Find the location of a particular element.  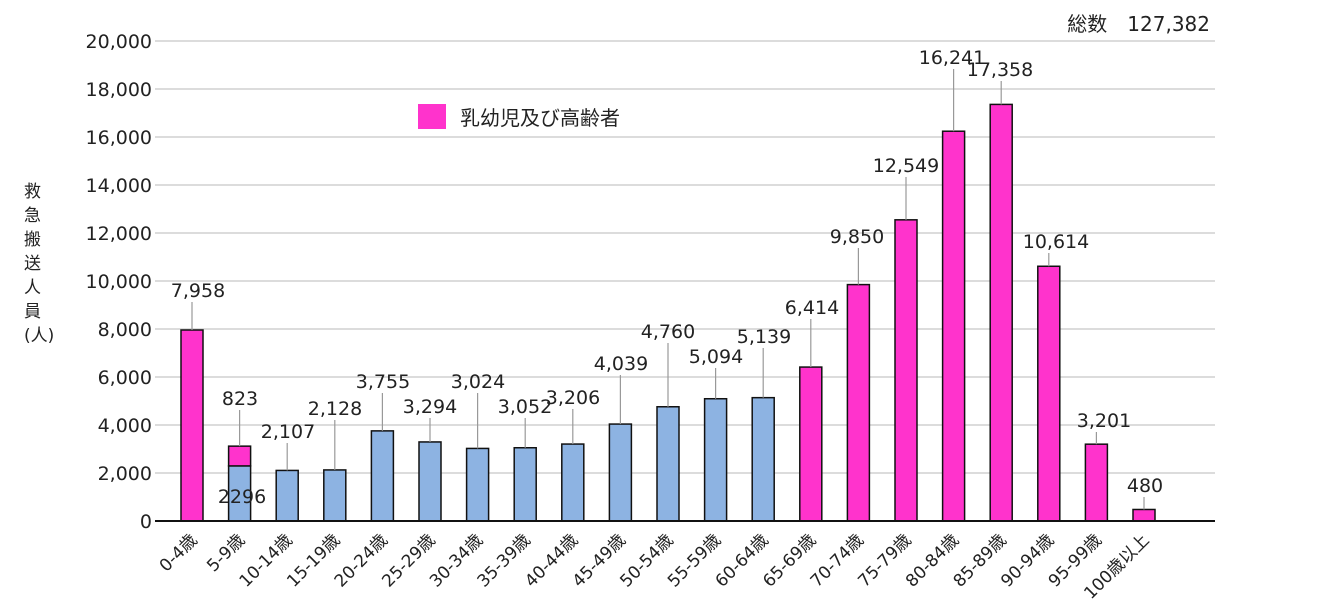

y-tick-label: 2,000 is located at coordinates (125, 474).